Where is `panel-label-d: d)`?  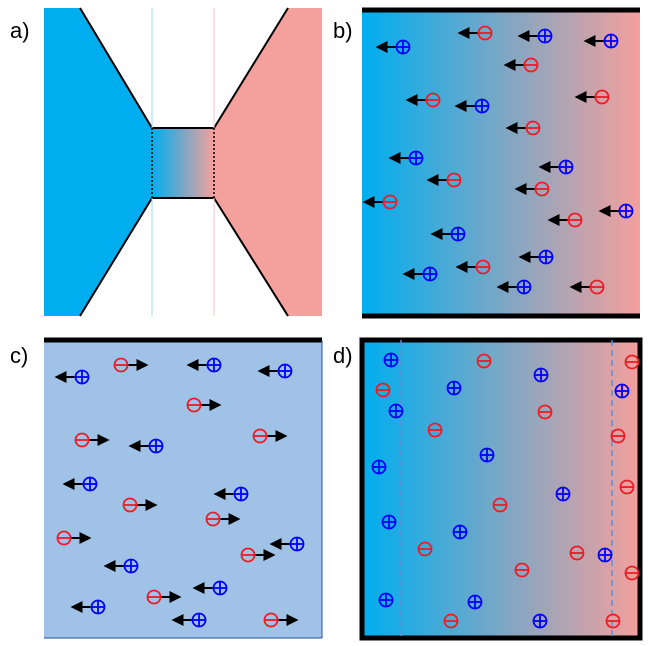 panel-label-d: d) is located at coordinates (343, 355).